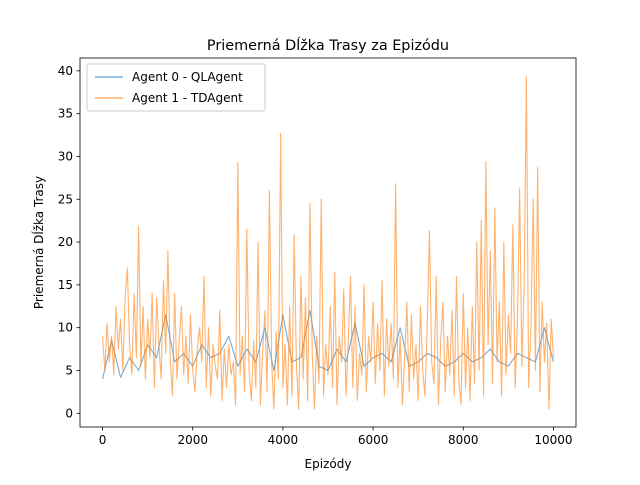  What do you see at coordinates (65, 328) in the screenshot?
I see `y-tick-label: 10` at bounding box center [65, 328].